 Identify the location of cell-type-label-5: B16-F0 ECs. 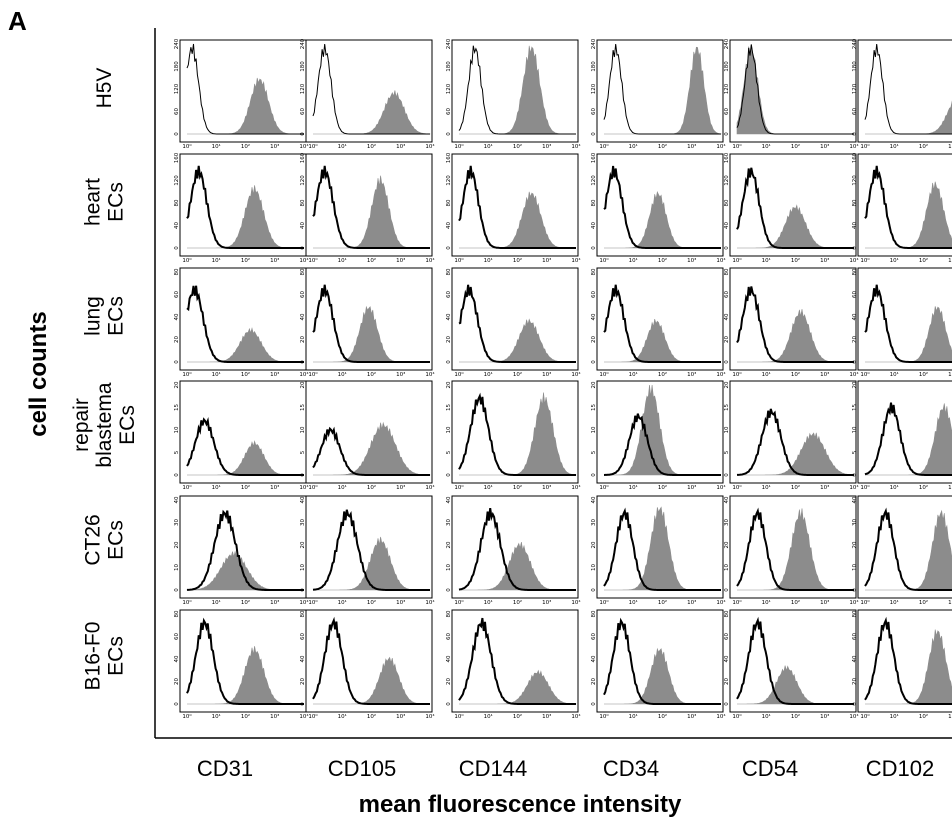
(105, 656).